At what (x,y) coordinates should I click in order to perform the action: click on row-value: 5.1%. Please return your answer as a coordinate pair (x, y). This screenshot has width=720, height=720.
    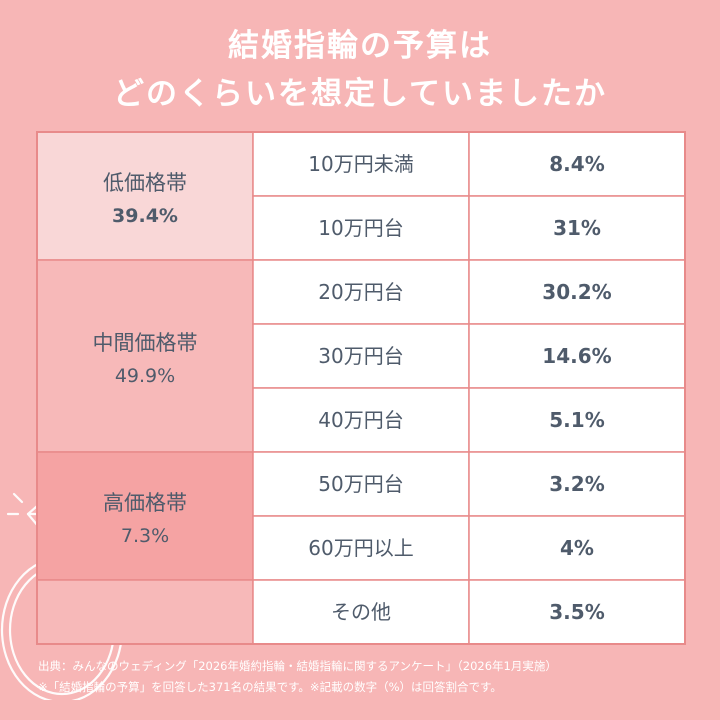
    Looking at the image, I should click on (576, 420).